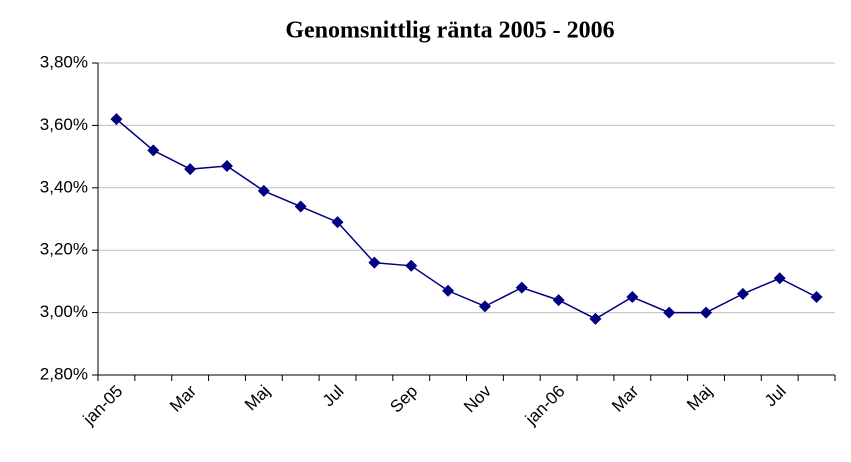 The width and height of the screenshot is (851, 462). Describe the element at coordinates (403, 399) in the screenshot. I see `x-tick-label: Sep` at that location.